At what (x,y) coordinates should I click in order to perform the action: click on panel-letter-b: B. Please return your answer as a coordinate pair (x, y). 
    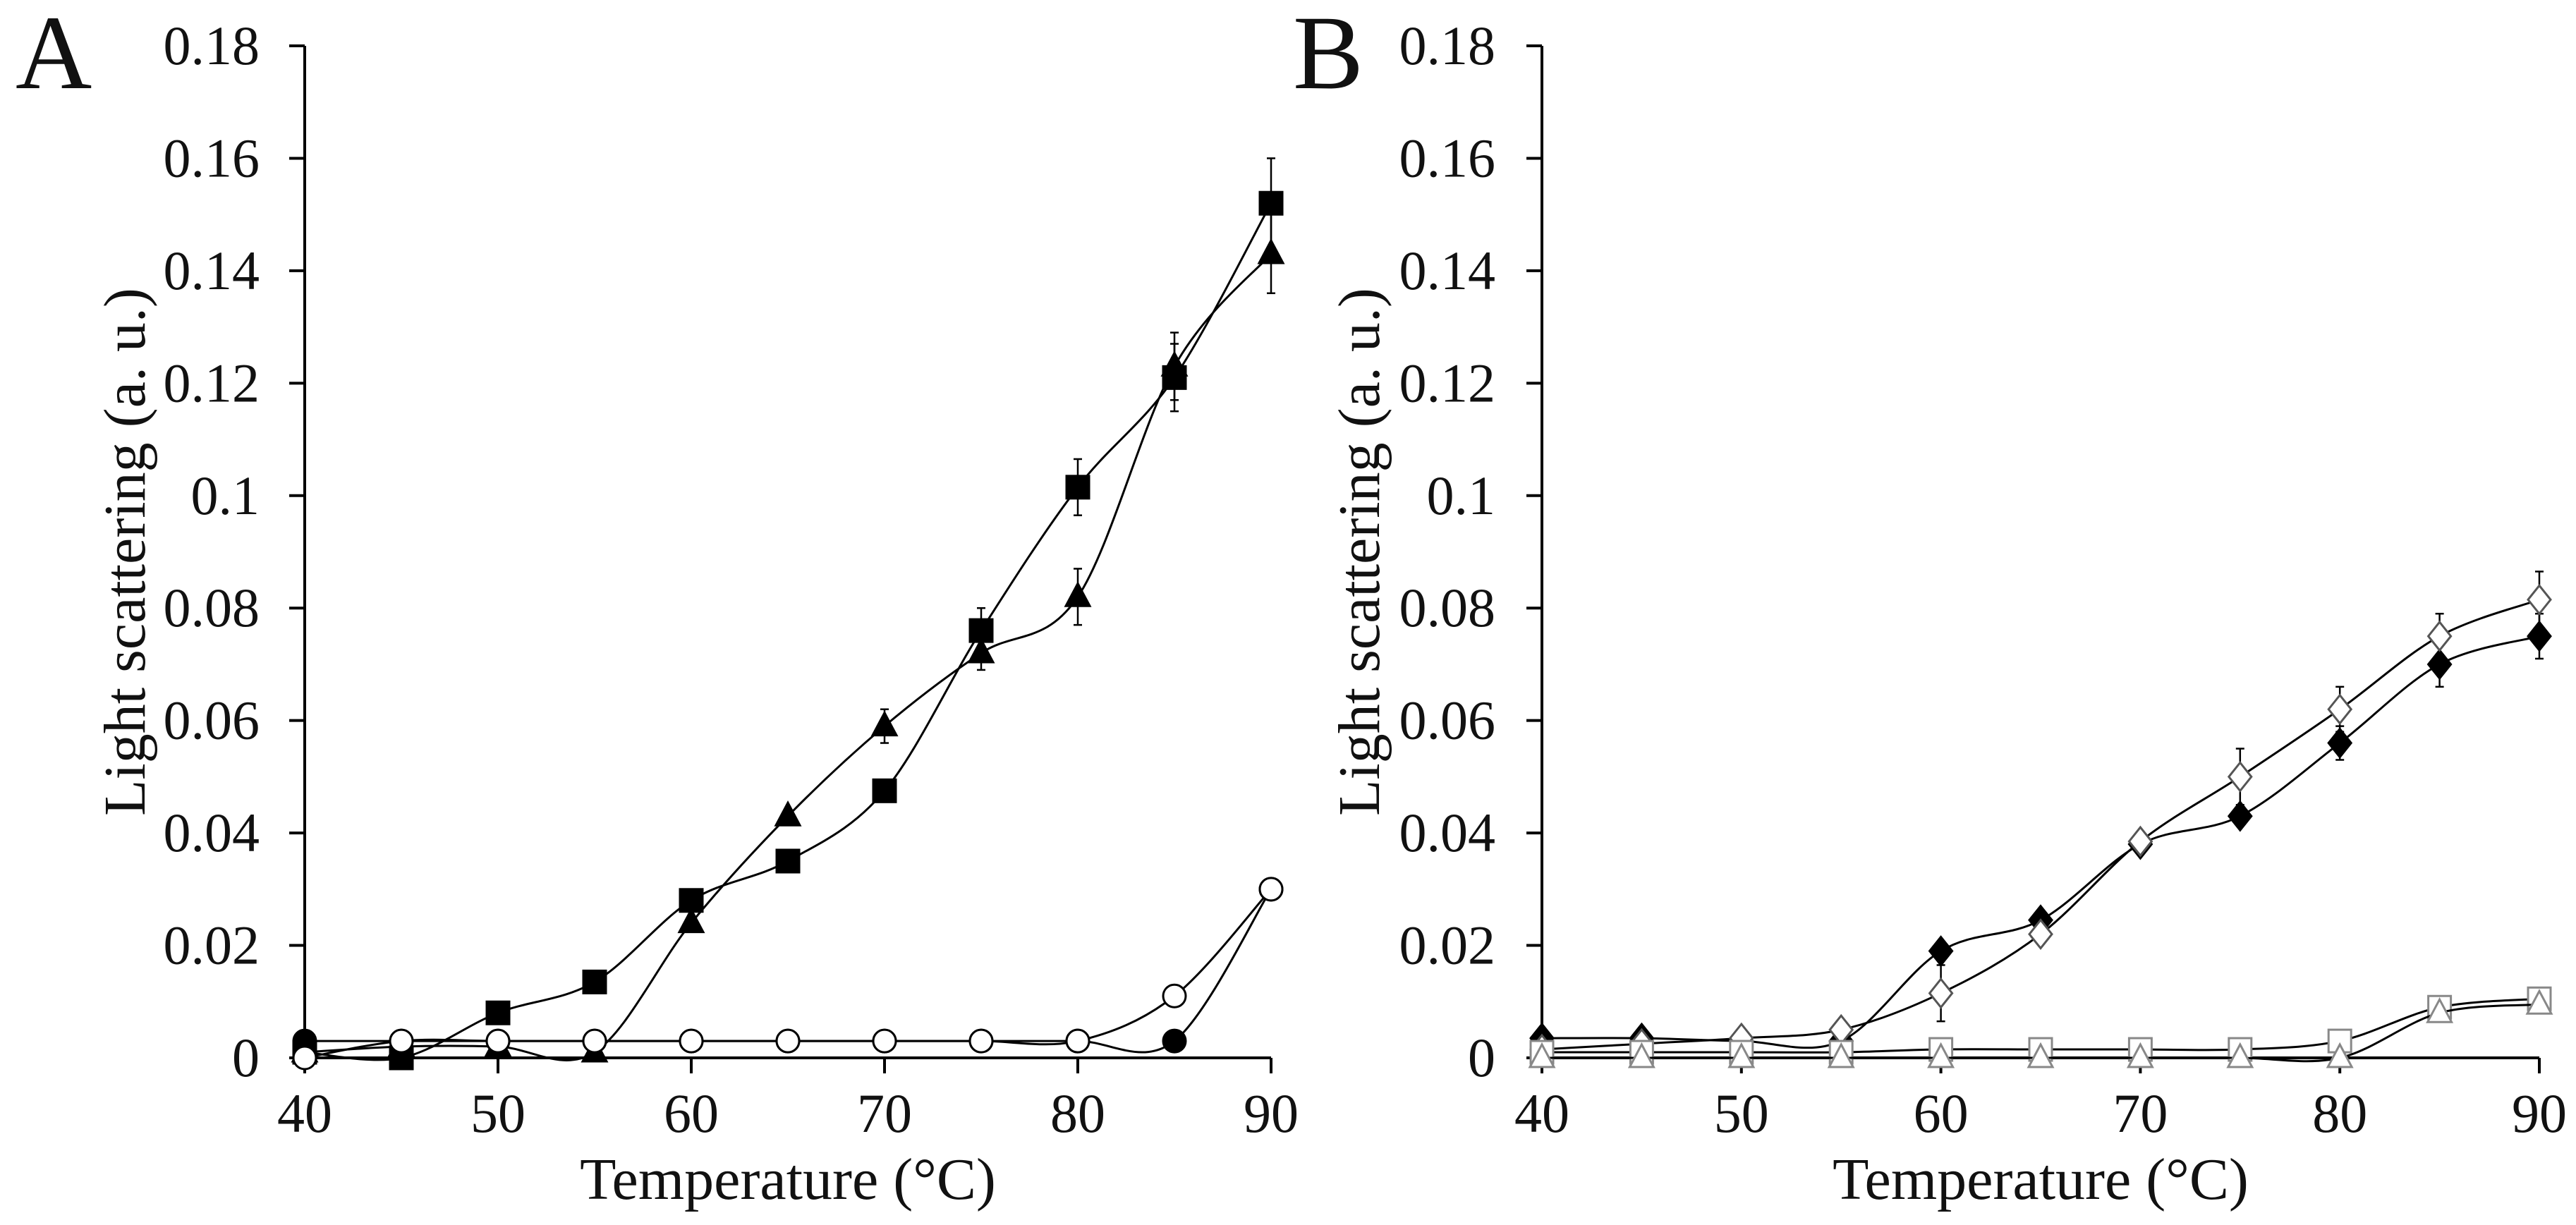
    Looking at the image, I should click on (1328, 55).